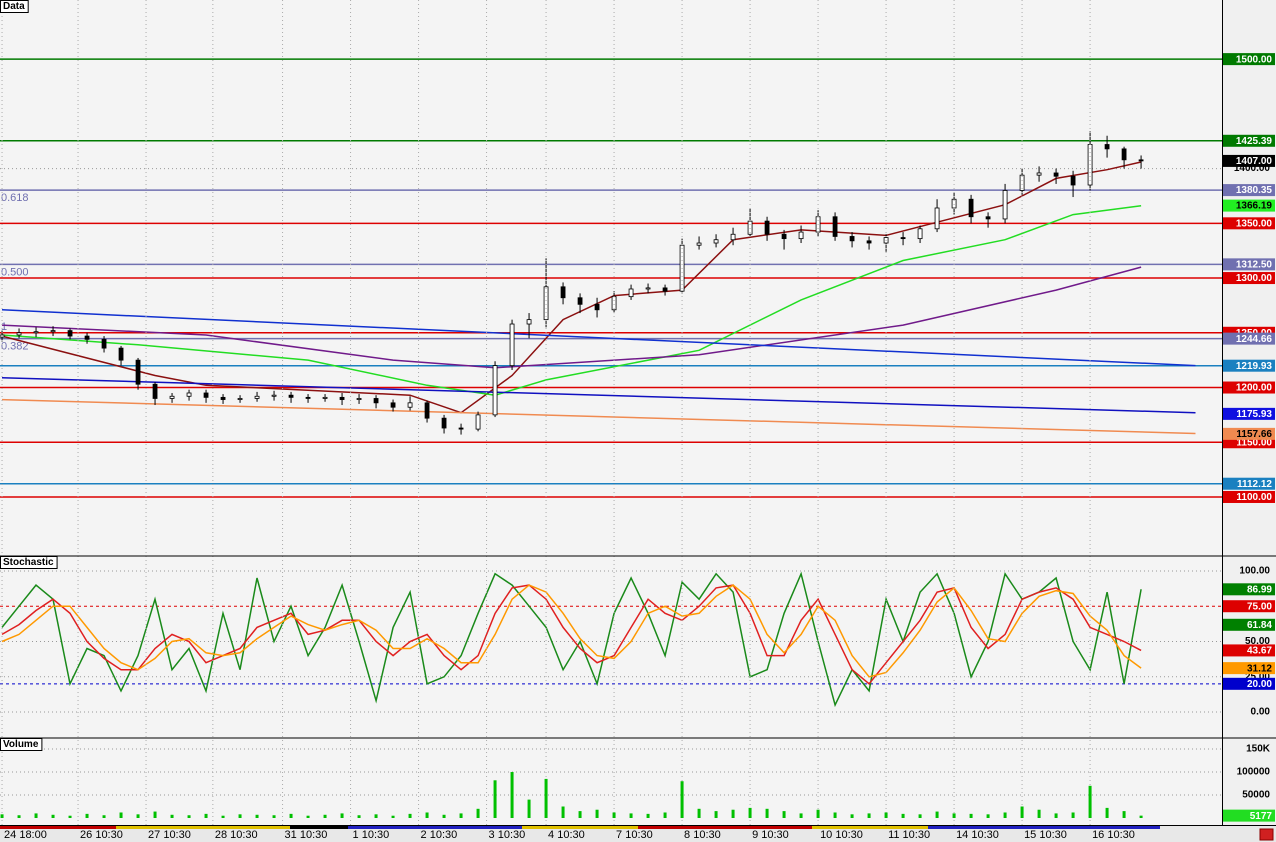 The width and height of the screenshot is (1276, 842). I want to click on y-tick-label: 50000, so click(1256, 795).